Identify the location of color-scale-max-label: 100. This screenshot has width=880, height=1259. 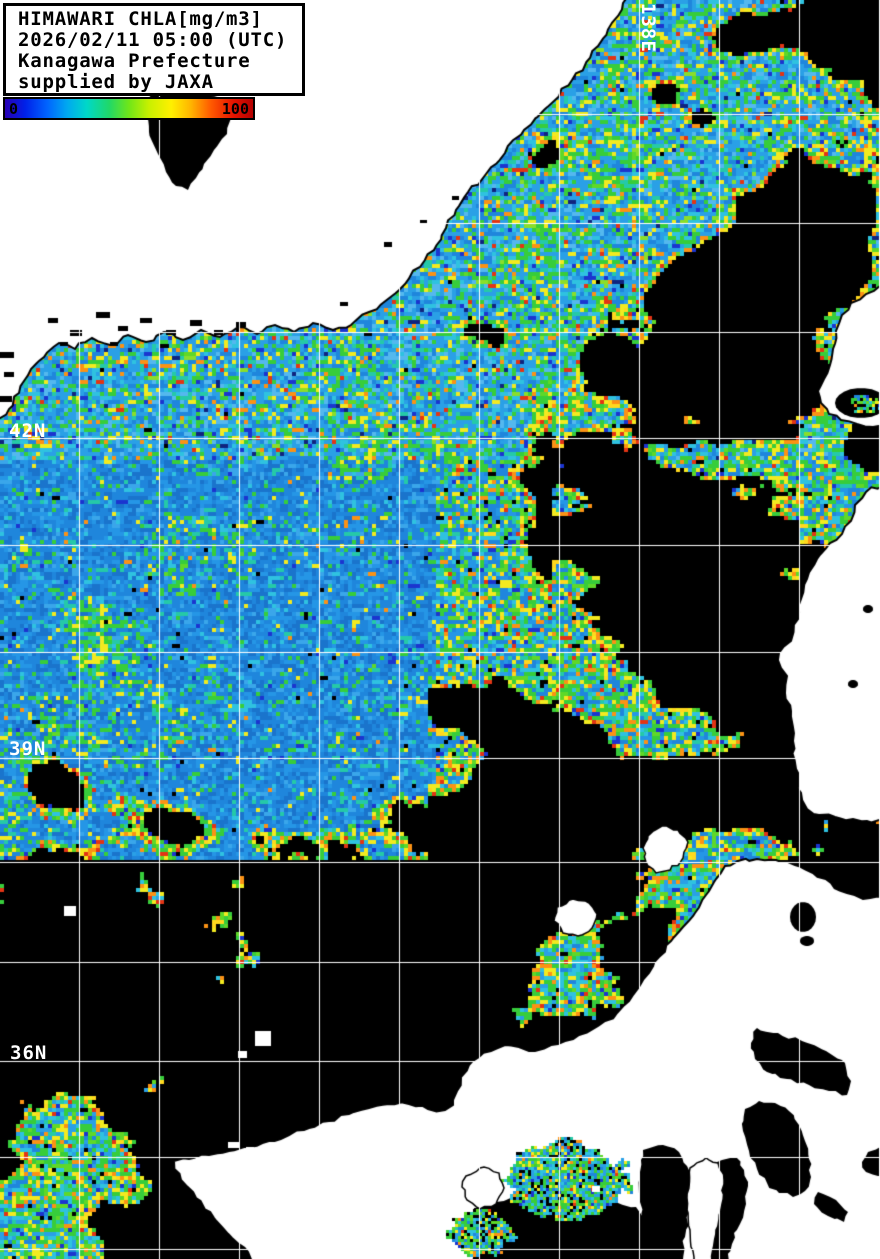
(235, 109).